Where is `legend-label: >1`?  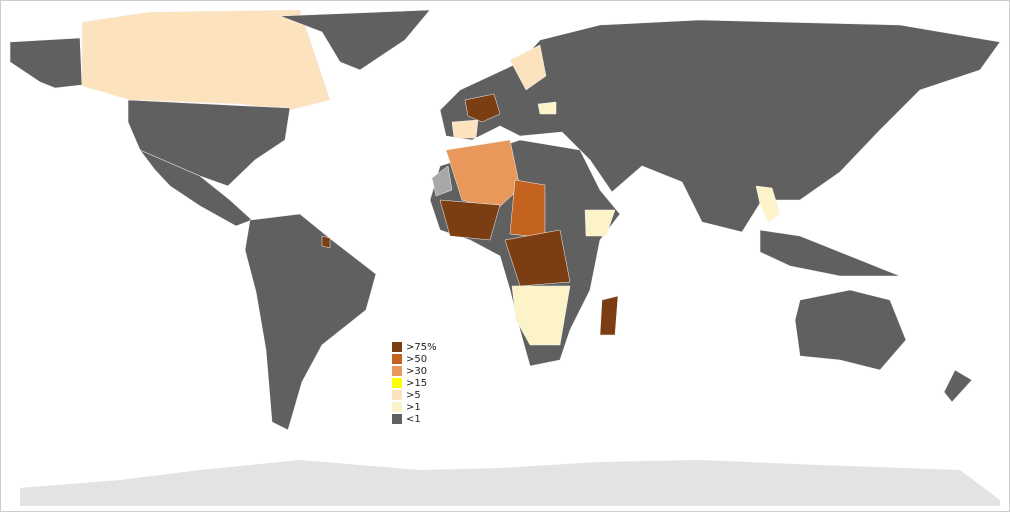
legend-label: >1 is located at coordinates (413, 407).